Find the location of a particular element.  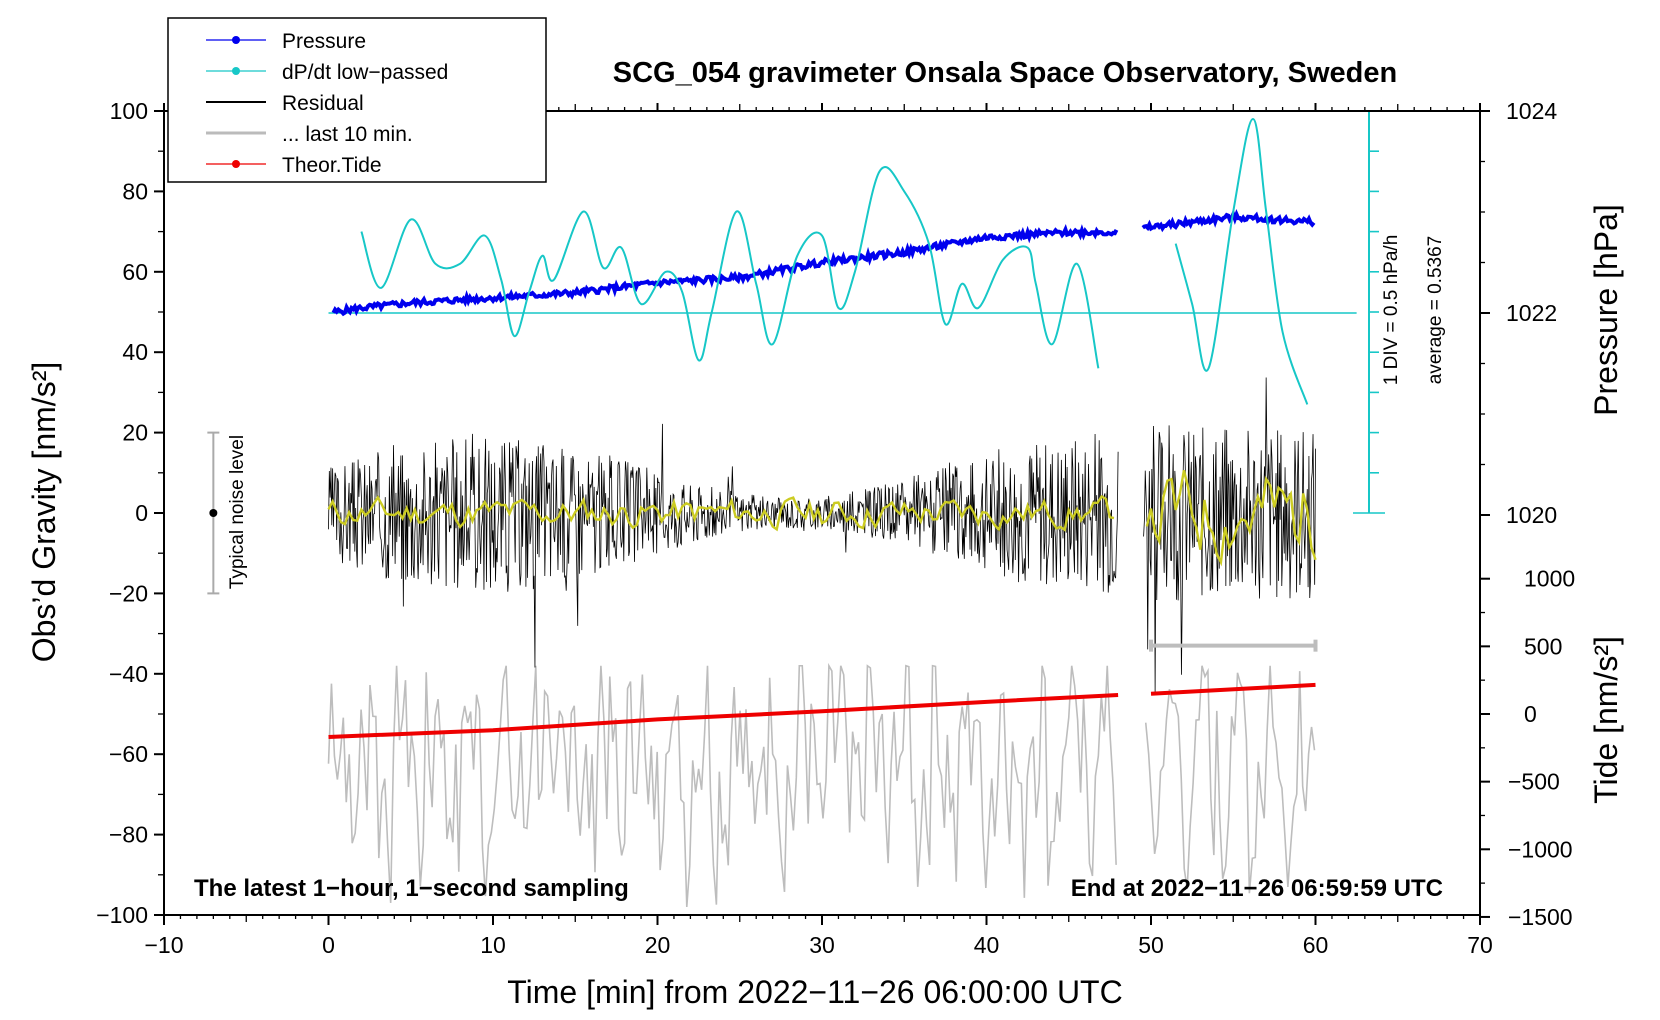

y-tick-label: −80 is located at coordinates (128, 835).